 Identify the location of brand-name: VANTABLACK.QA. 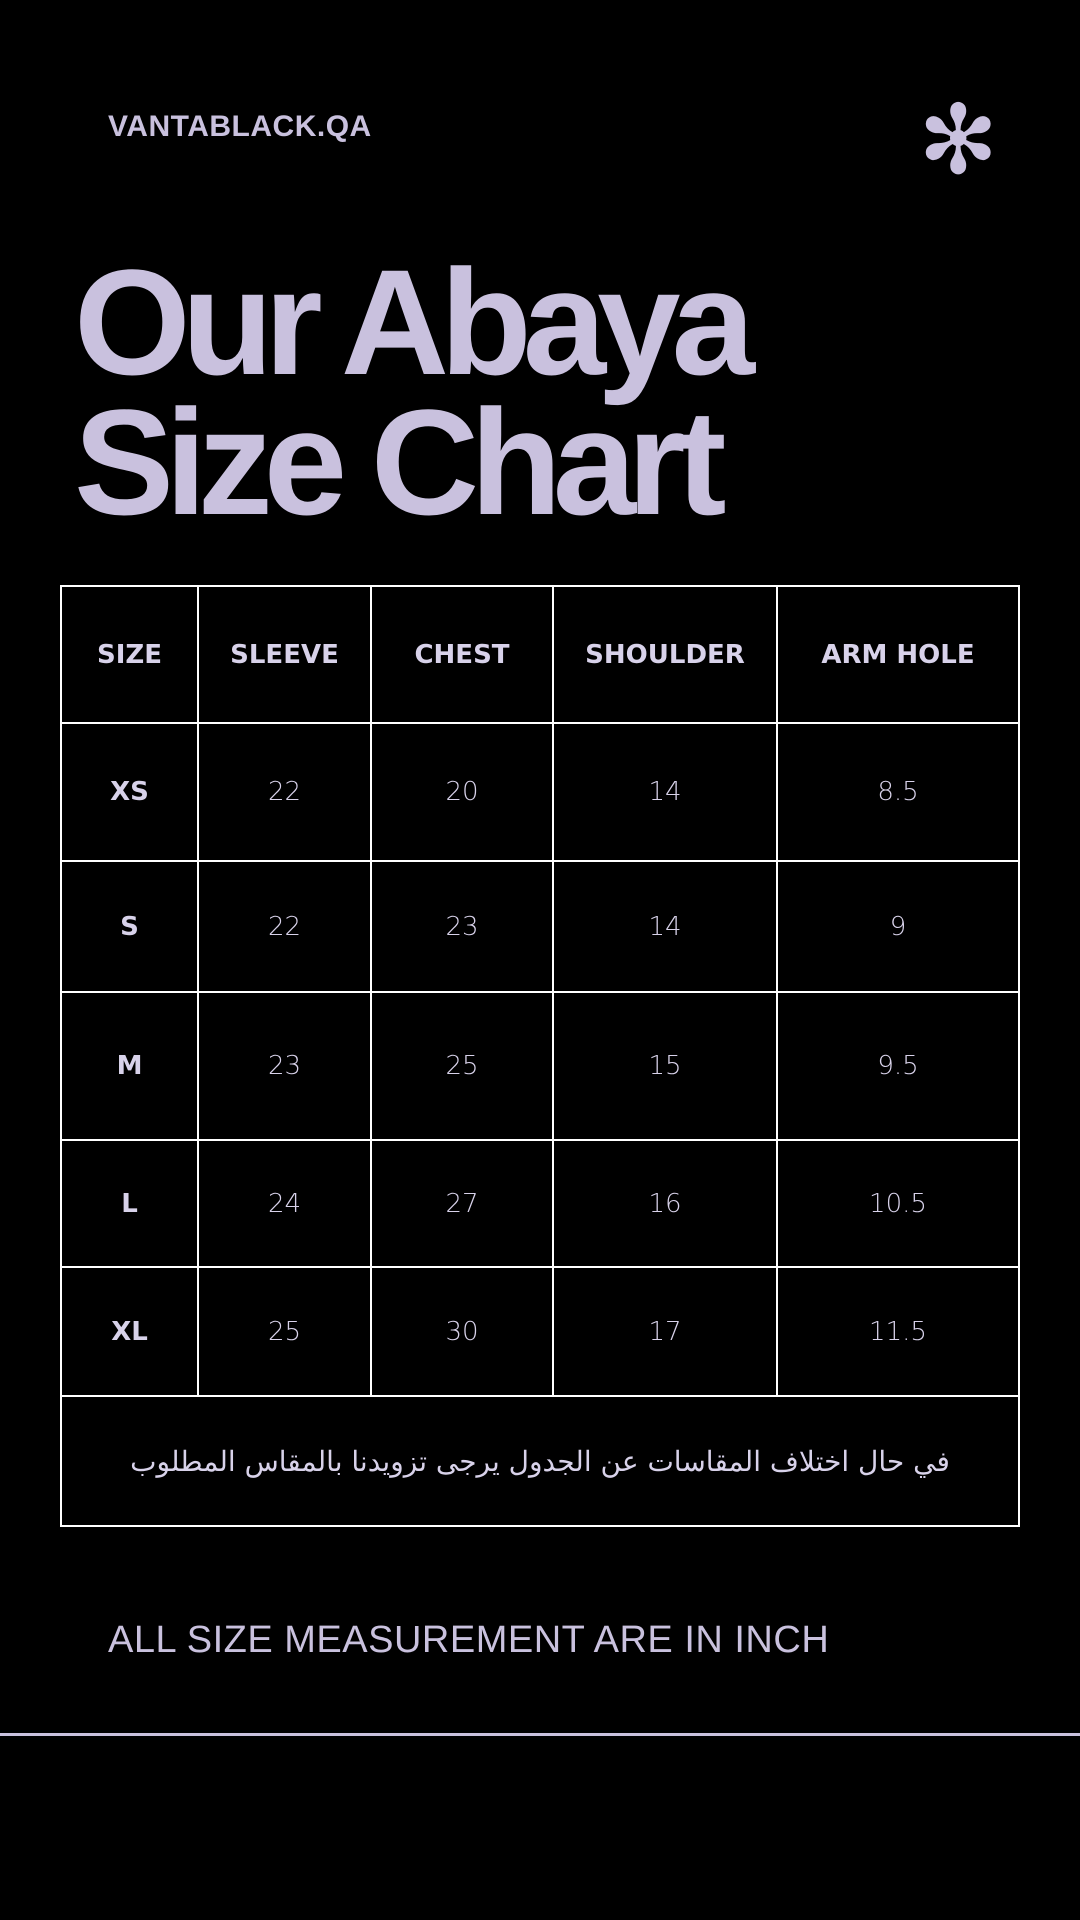
(240, 126).